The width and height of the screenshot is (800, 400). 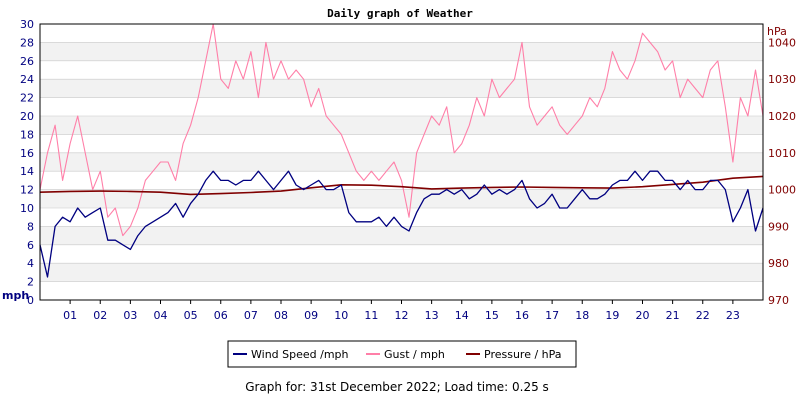 I want to click on x-tick-label: 09, so click(x=311, y=315).